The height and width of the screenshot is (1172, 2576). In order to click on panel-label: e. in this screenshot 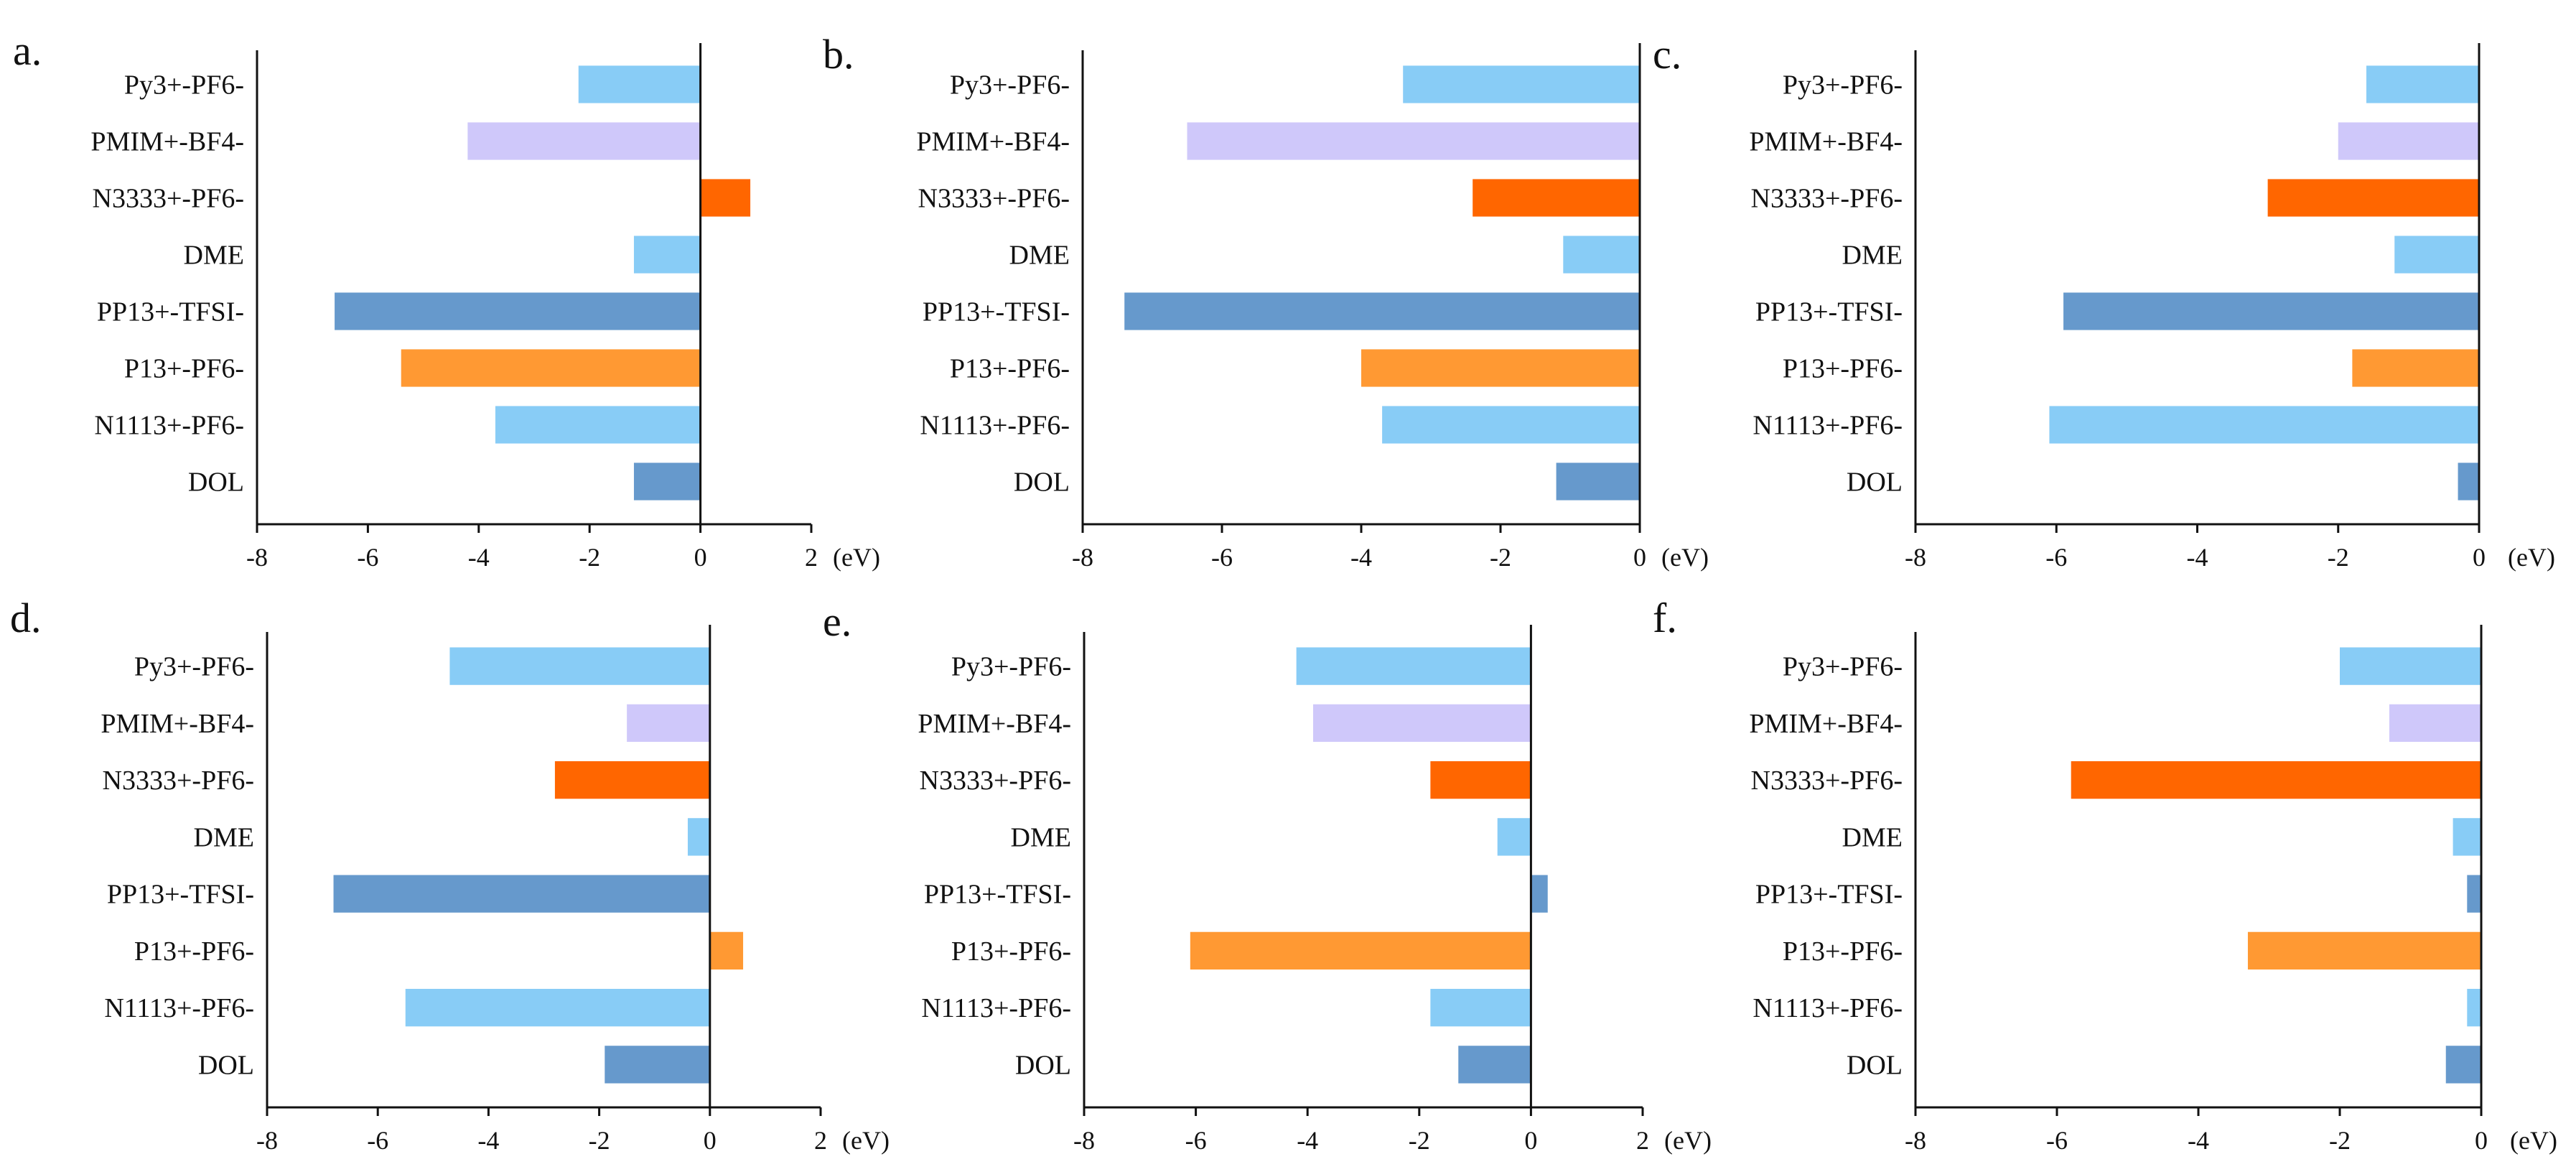, I will do `click(837, 621)`.